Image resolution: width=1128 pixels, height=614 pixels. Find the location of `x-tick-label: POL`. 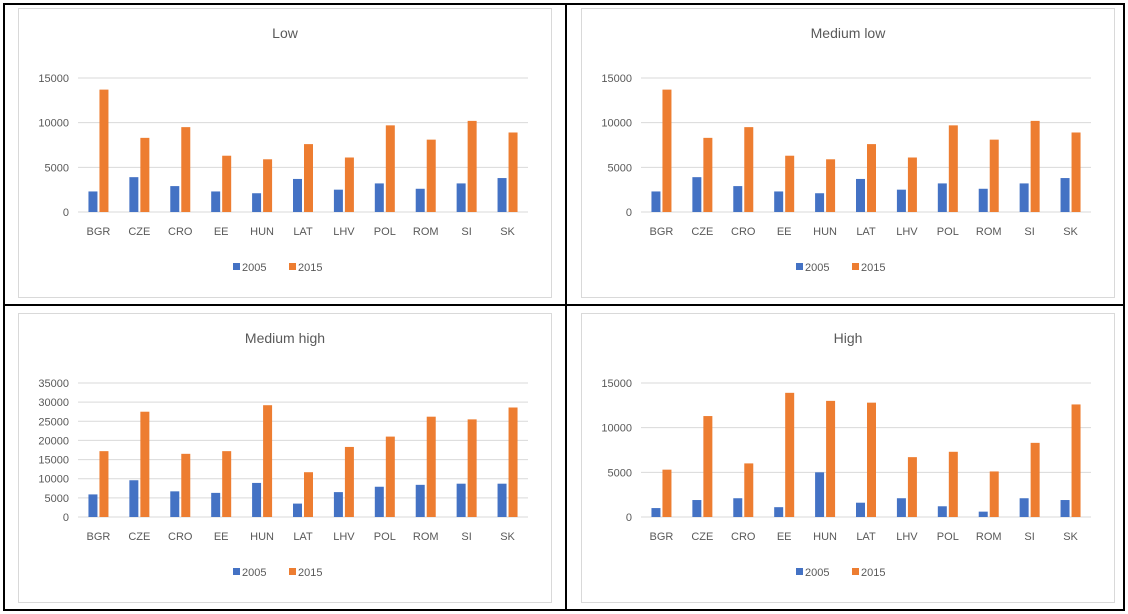

x-tick-label: POL is located at coordinates (948, 537).